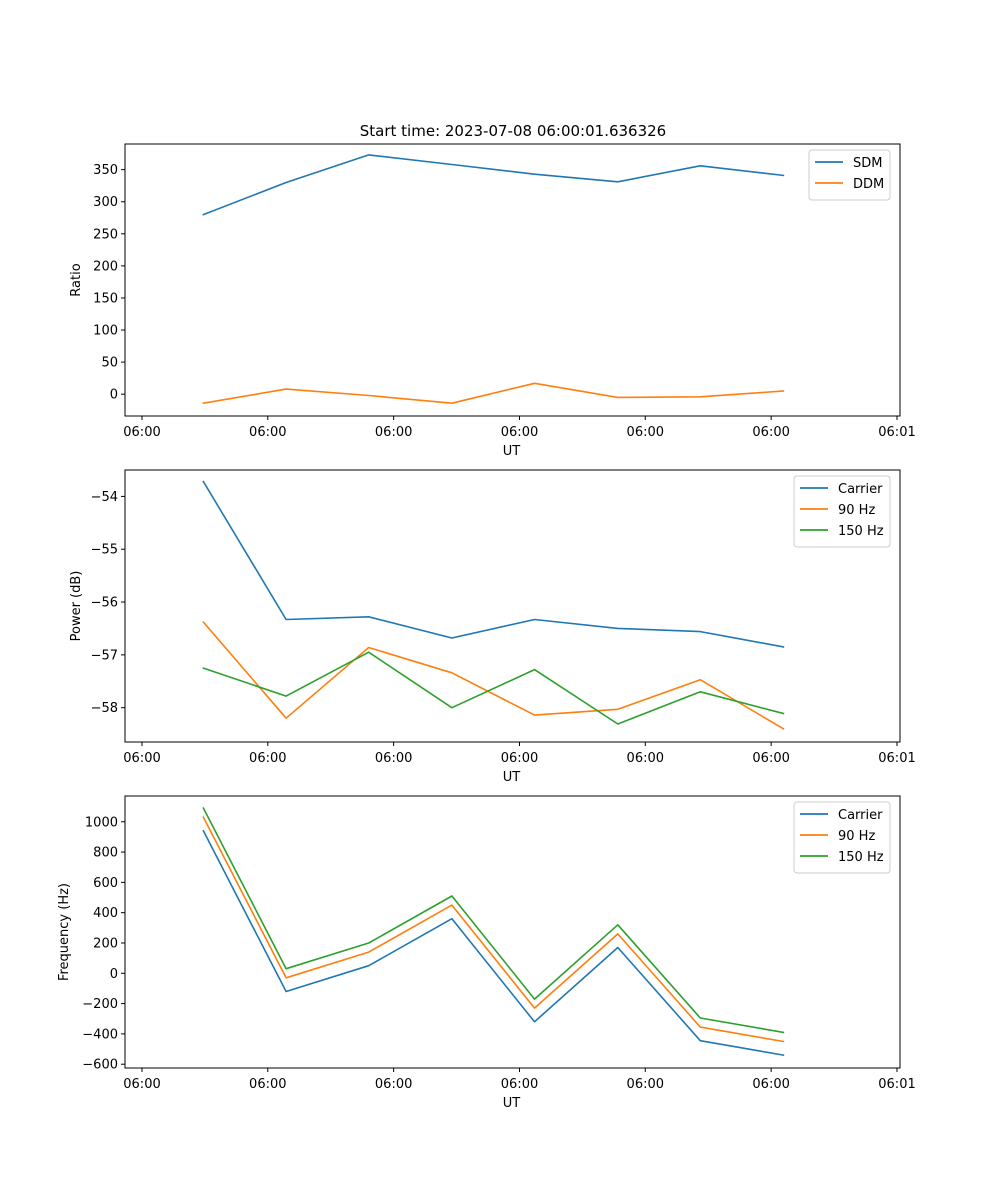  Describe the element at coordinates (493, 185) in the screenshot. I see `series-line-sdm` at that location.